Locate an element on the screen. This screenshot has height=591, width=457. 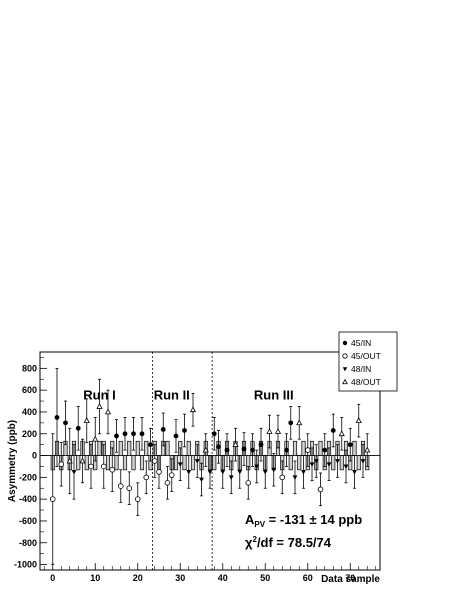
run-label: Run I is located at coordinates (99, 395).